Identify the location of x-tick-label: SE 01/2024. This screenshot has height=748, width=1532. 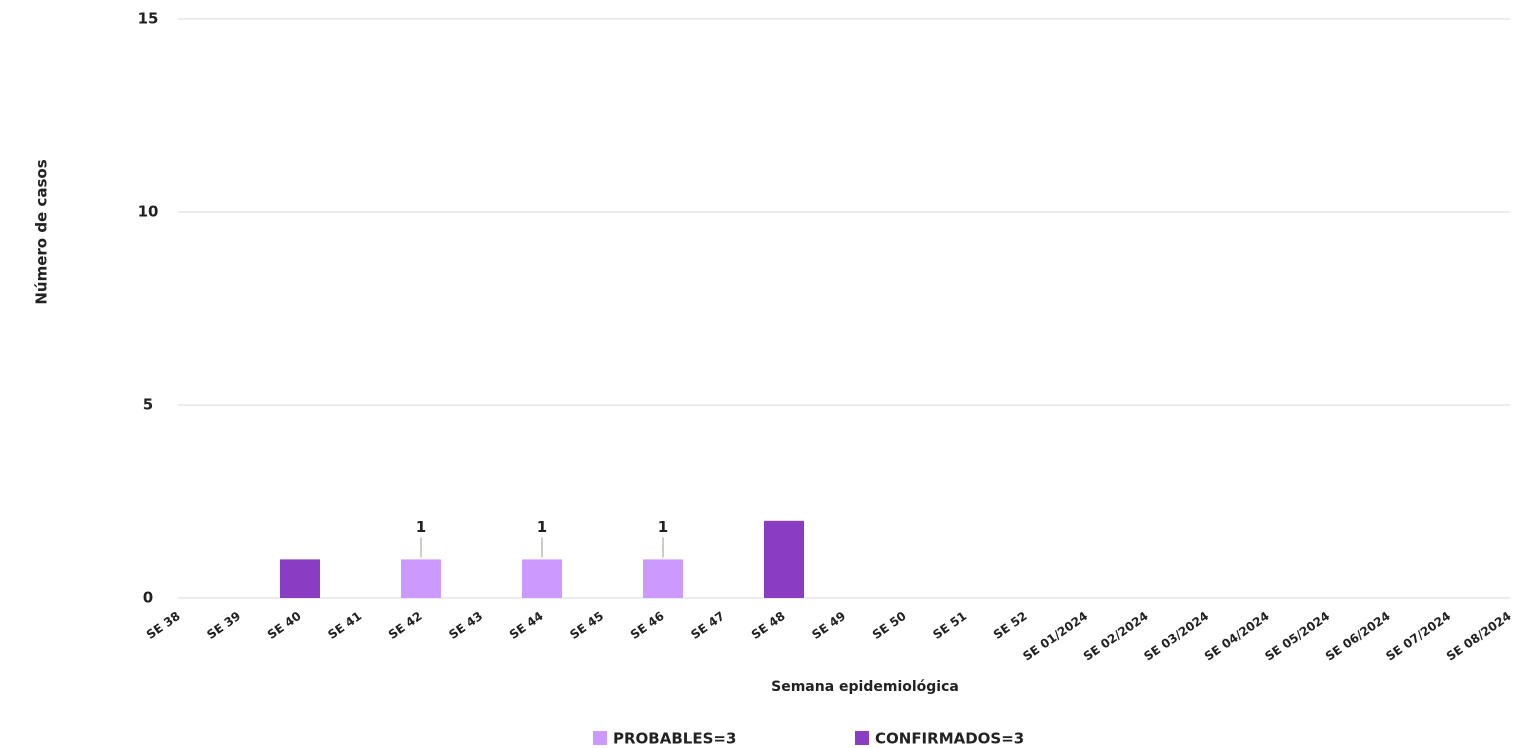
(1055, 636).